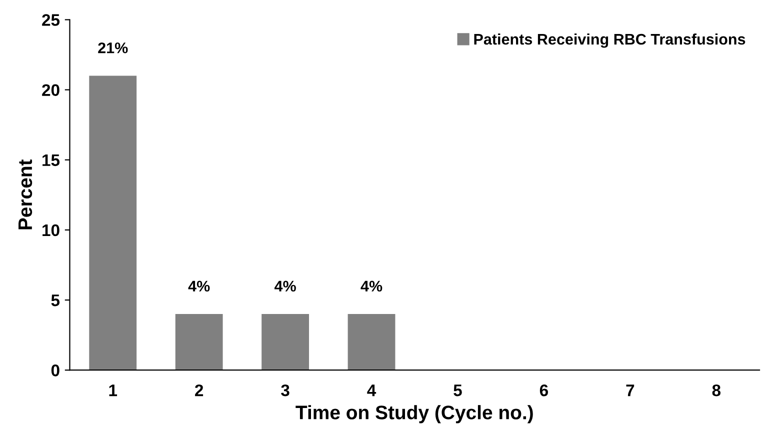 Image resolution: width=775 pixels, height=438 pixels. What do you see at coordinates (544, 390) in the screenshot?
I see `x-tick-label: 6` at bounding box center [544, 390].